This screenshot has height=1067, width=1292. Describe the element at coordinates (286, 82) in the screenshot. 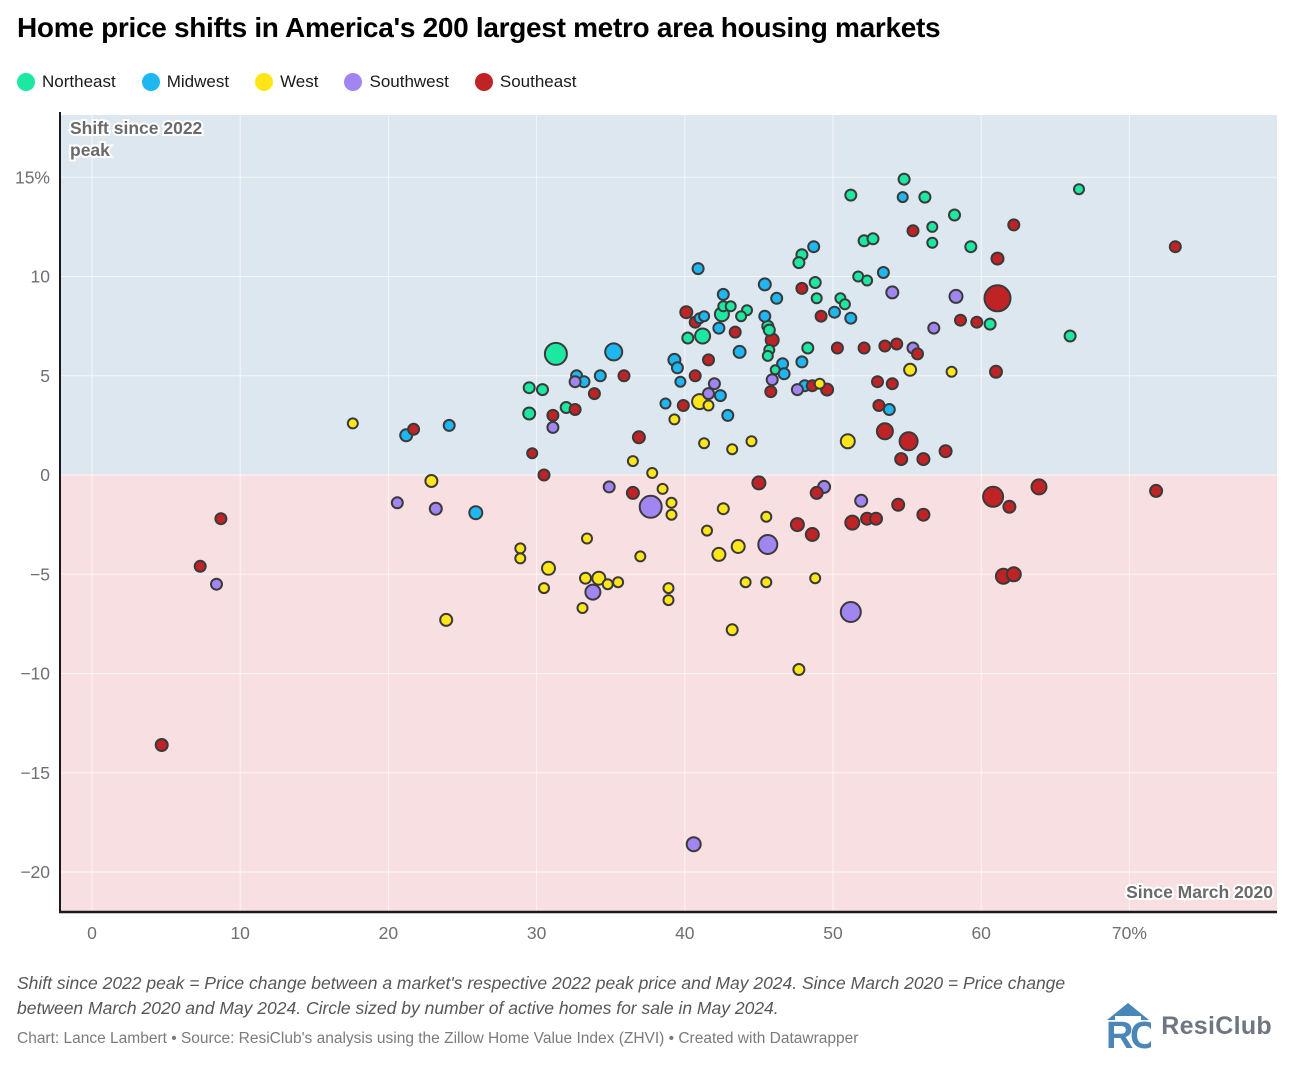

I see `legend-item-west: West` at that location.